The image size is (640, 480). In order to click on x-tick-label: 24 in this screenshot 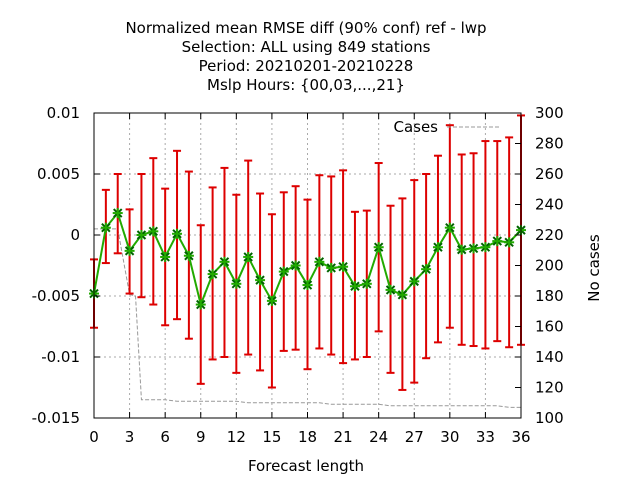, I will do `click(378, 437)`.